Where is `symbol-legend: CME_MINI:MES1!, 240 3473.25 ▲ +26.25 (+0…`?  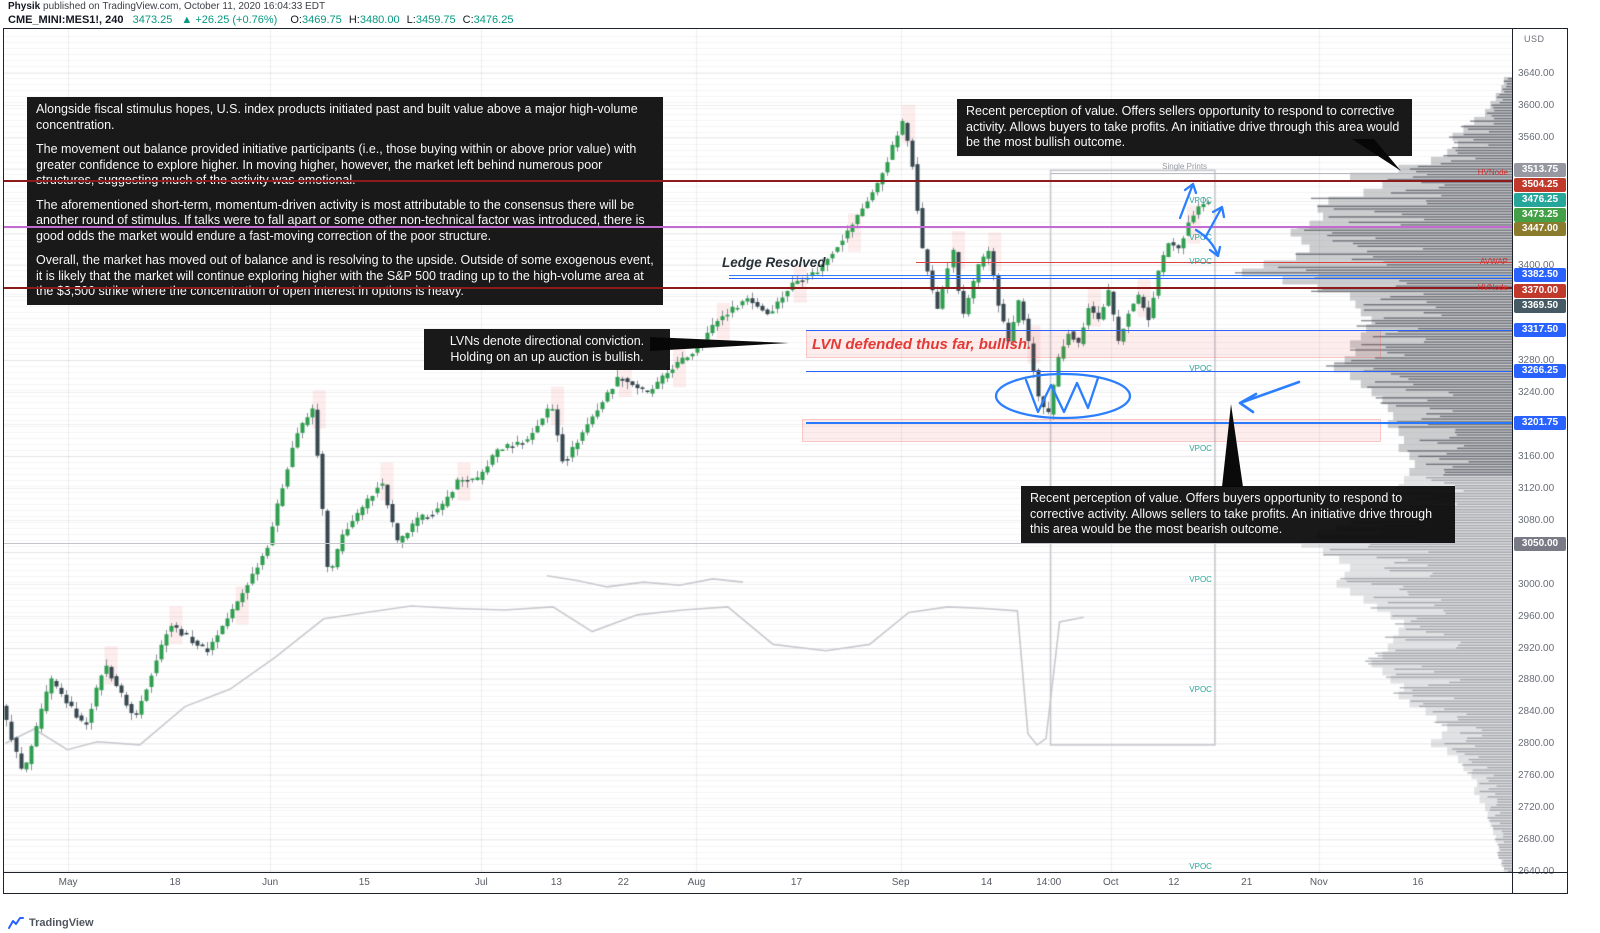 symbol-legend: CME_MINI:MES1!, 240 3473.25 ▲ +26.25 (+0… is located at coordinates (260, 20).